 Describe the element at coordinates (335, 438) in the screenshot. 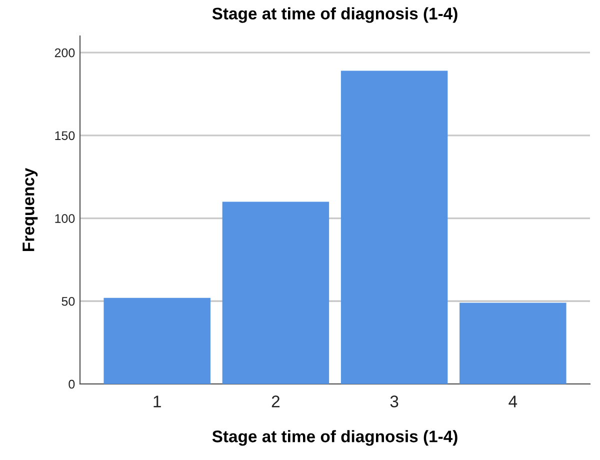

I see `x-axis-title: Stage at time of diagnosis (1-4)` at that location.